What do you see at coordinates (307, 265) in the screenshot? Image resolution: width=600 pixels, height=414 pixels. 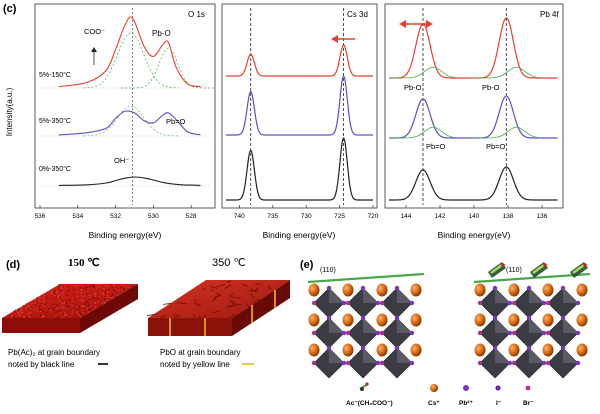 I see `panel-label-e: (e)` at bounding box center [307, 265].